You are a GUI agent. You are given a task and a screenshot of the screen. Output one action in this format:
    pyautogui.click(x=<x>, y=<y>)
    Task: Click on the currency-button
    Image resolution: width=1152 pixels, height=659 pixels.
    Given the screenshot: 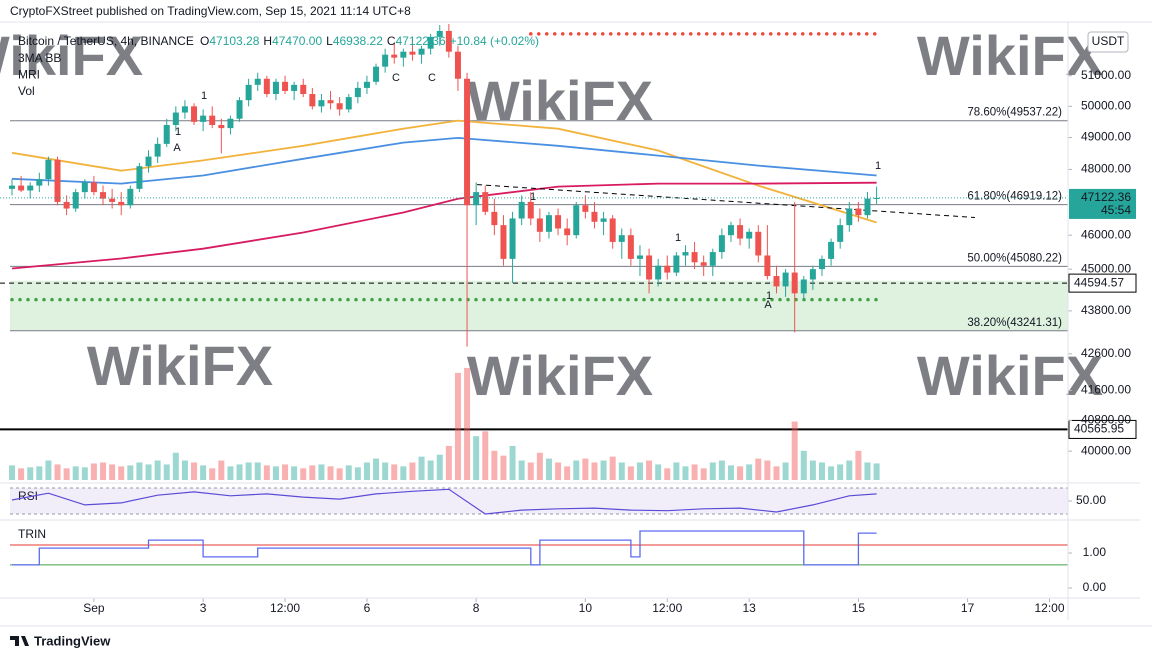 What is the action you would take?
    pyautogui.click(x=1108, y=42)
    